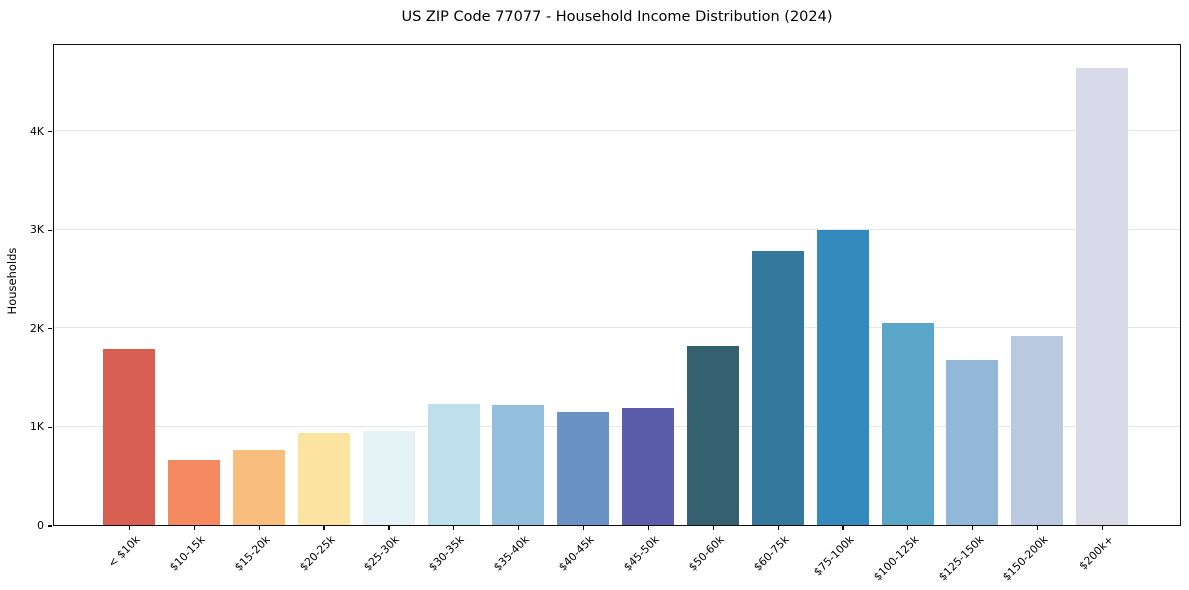  What do you see at coordinates (382, 553) in the screenshot?
I see `x-tick-label: $25-30k` at bounding box center [382, 553].